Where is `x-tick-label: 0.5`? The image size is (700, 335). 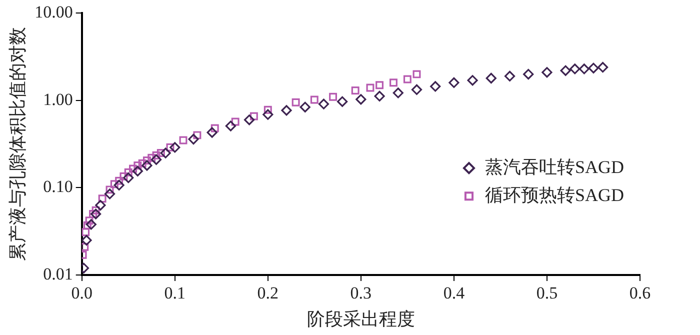
x-tick-label: 0.5 is located at coordinates (547, 293).